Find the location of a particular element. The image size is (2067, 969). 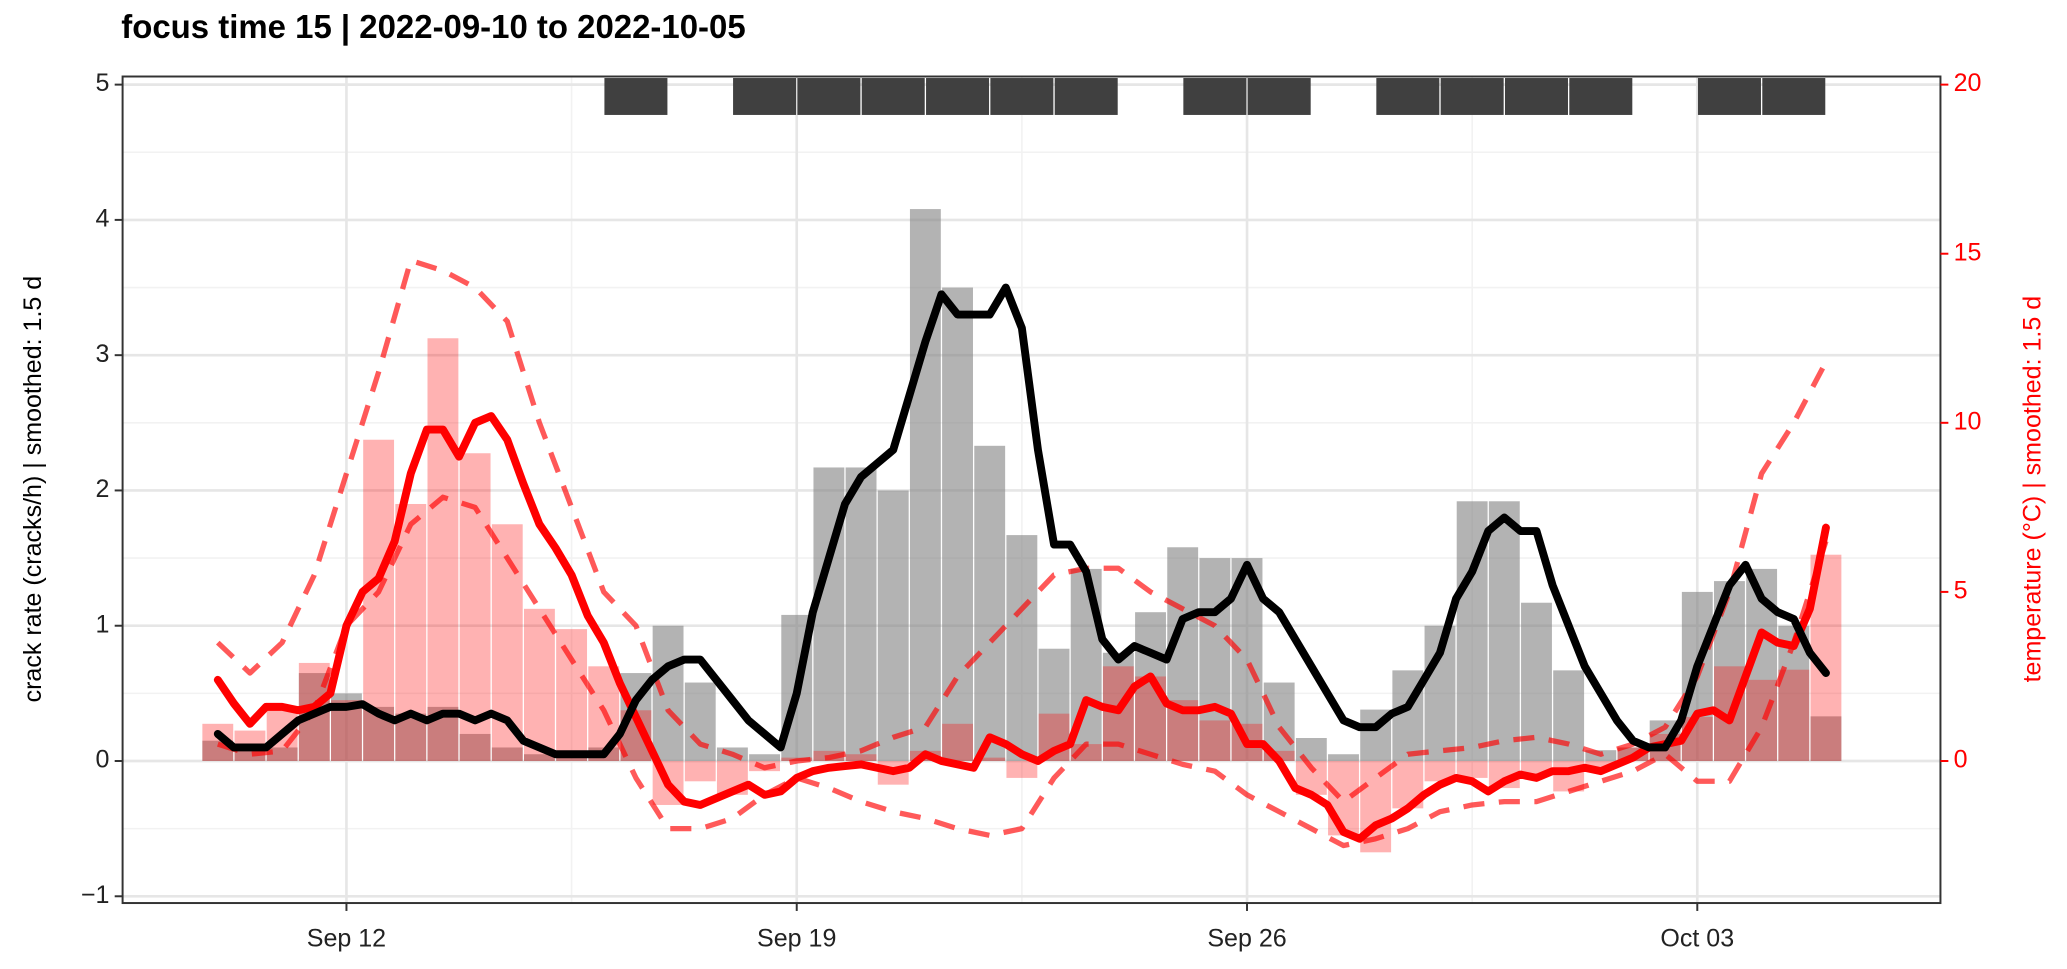

x-tick-label: Oct 03 is located at coordinates (1697, 939).